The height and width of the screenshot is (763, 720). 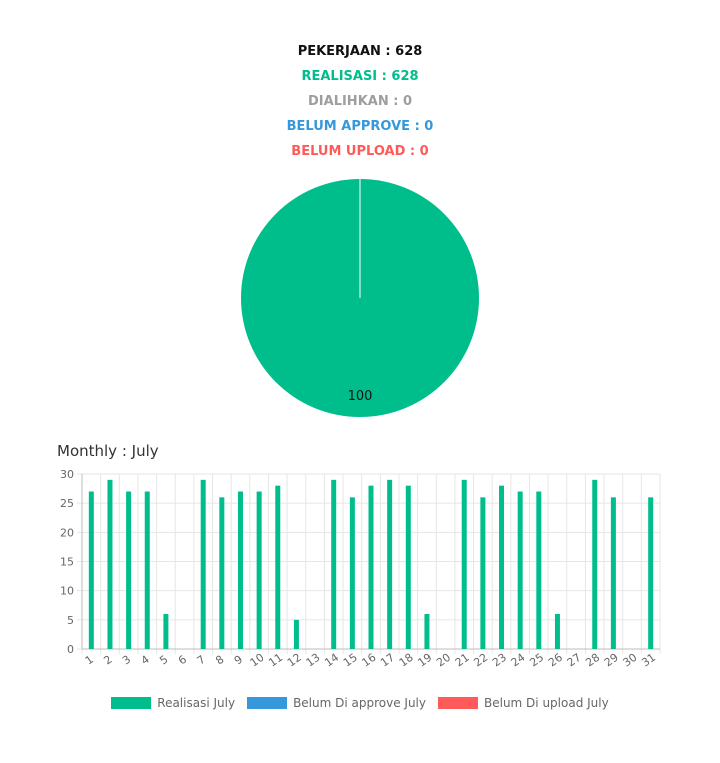 I want to click on x-tick-label: 28, so click(x=592, y=660).